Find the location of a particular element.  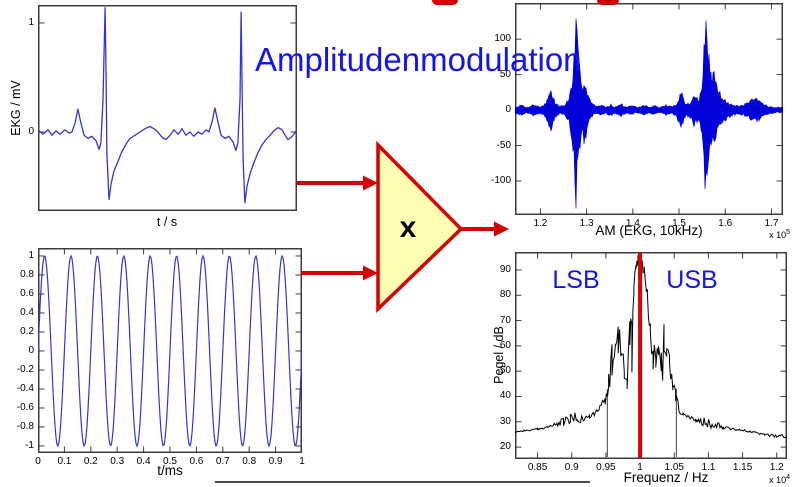

spectrum-y-tick-label: 60 is located at coordinates (505, 345).